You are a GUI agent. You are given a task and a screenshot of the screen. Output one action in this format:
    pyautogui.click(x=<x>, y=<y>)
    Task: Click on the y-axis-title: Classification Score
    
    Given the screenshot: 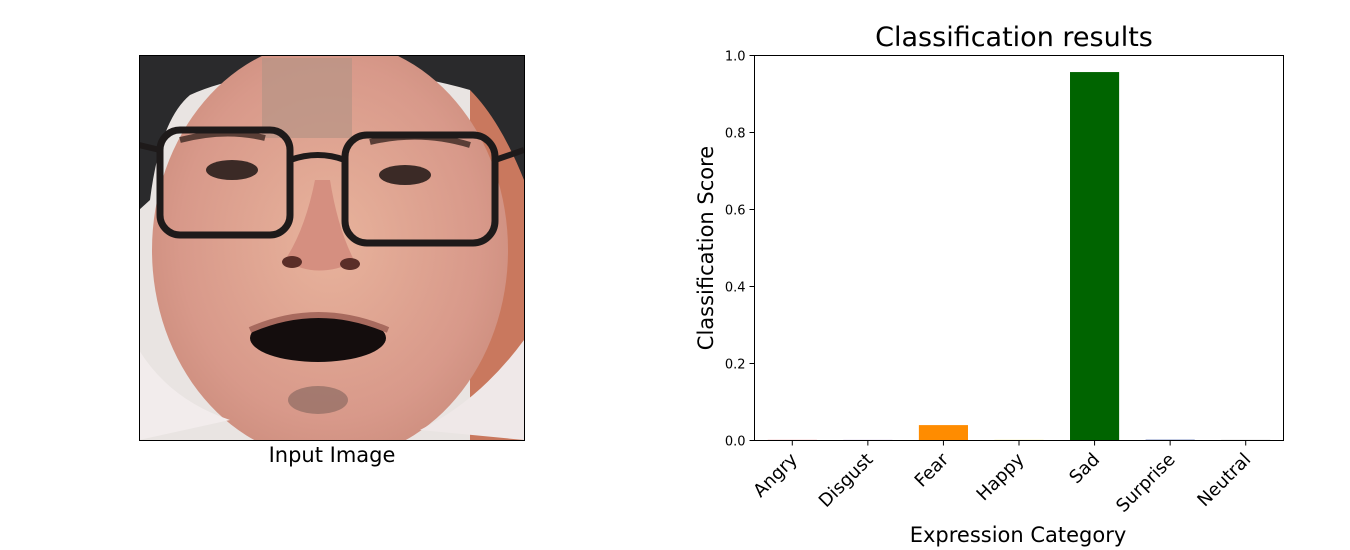 What is the action you would take?
    pyautogui.click(x=706, y=248)
    